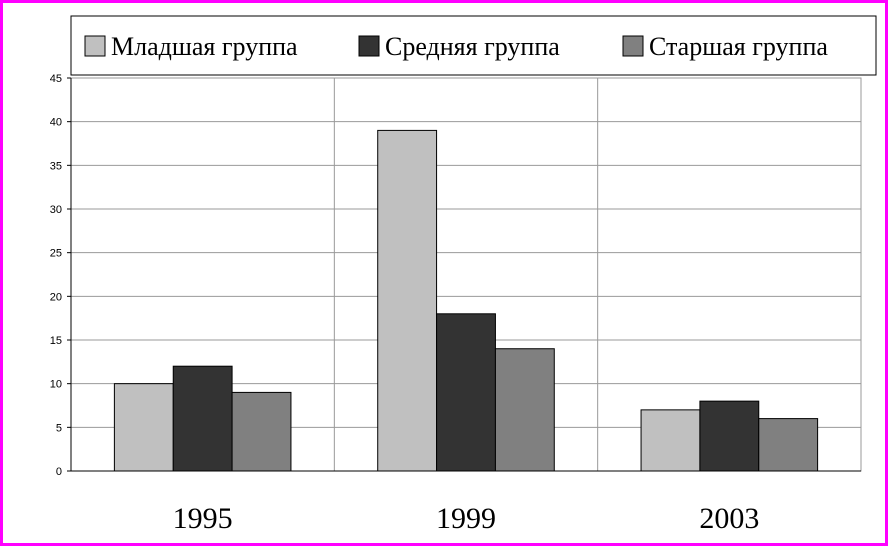 This screenshot has width=888, height=549. What do you see at coordinates (56, 79) in the screenshot?
I see `y-tick-label: 45` at bounding box center [56, 79].